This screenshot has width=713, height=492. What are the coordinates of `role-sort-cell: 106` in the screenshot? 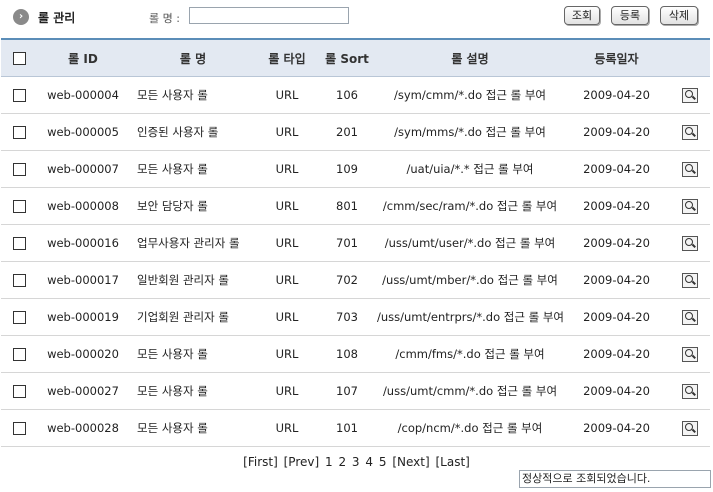 It's located at (347, 95).